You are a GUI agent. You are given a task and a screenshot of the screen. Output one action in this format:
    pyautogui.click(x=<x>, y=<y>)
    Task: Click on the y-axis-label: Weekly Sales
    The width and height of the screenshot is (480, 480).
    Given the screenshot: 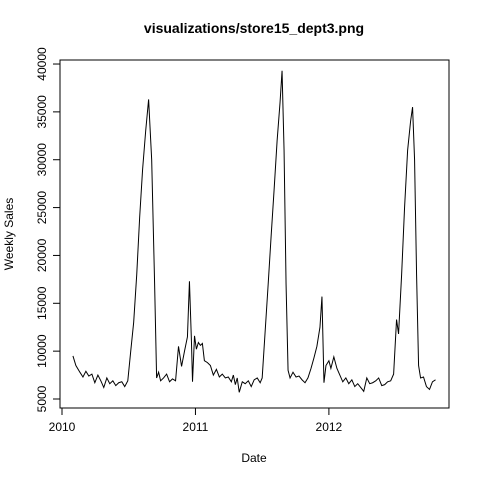 What is the action you would take?
    pyautogui.click(x=9, y=234)
    